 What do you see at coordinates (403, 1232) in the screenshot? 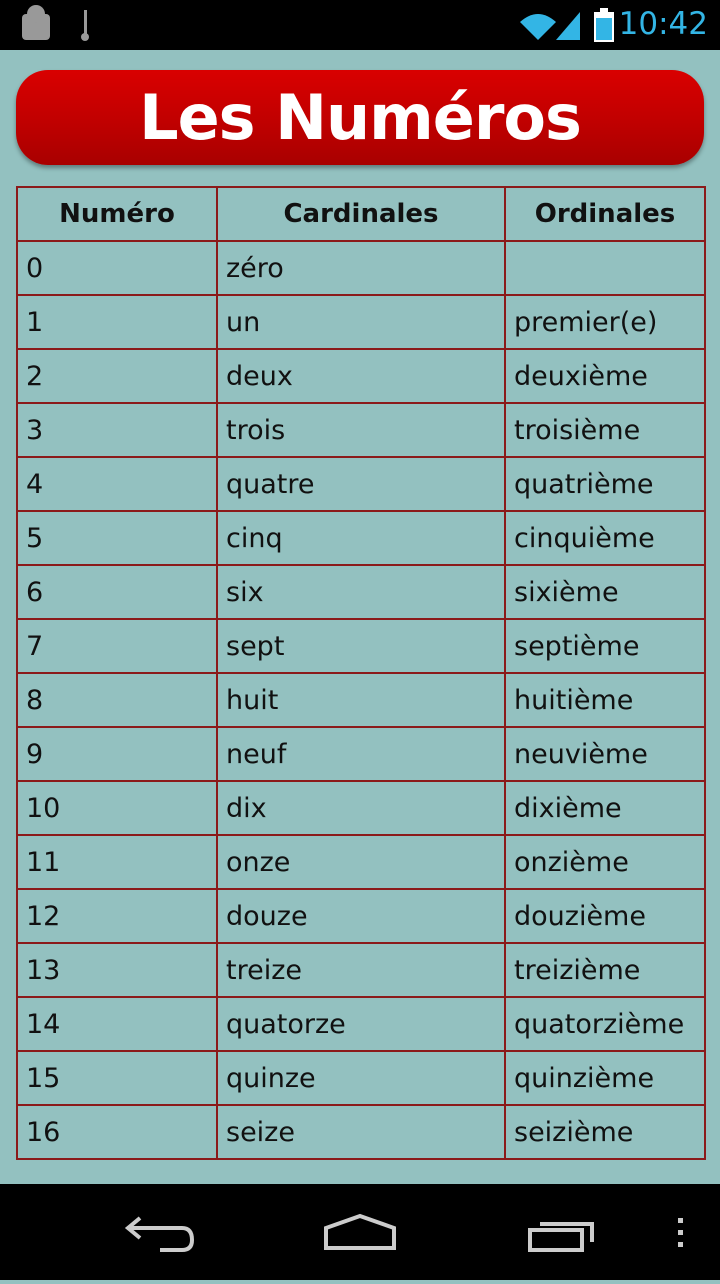
I see `nav-icons` at bounding box center [403, 1232].